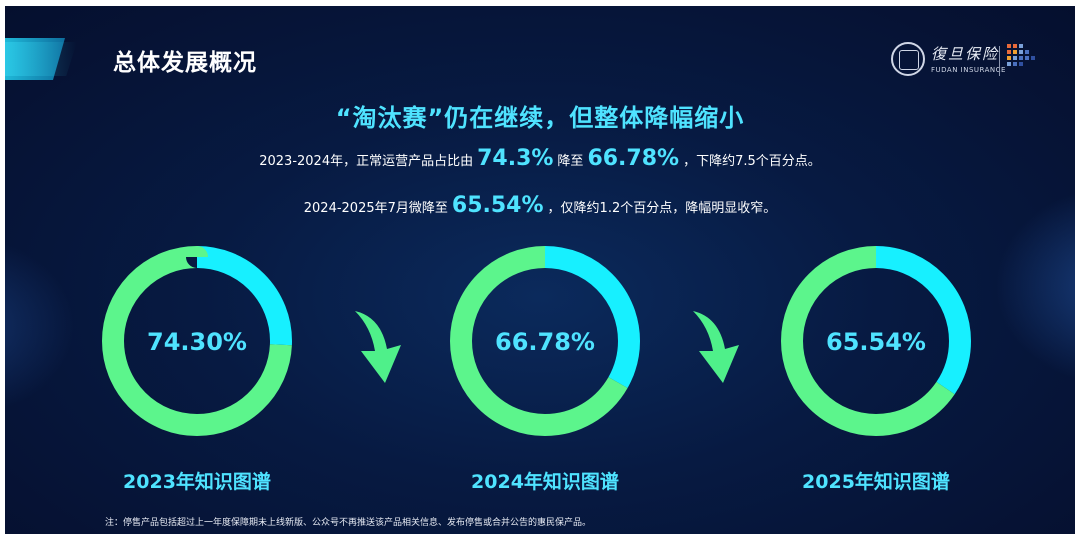  Describe the element at coordinates (1022, 56) in the screenshot. I see `partner-grid-icon` at that location.